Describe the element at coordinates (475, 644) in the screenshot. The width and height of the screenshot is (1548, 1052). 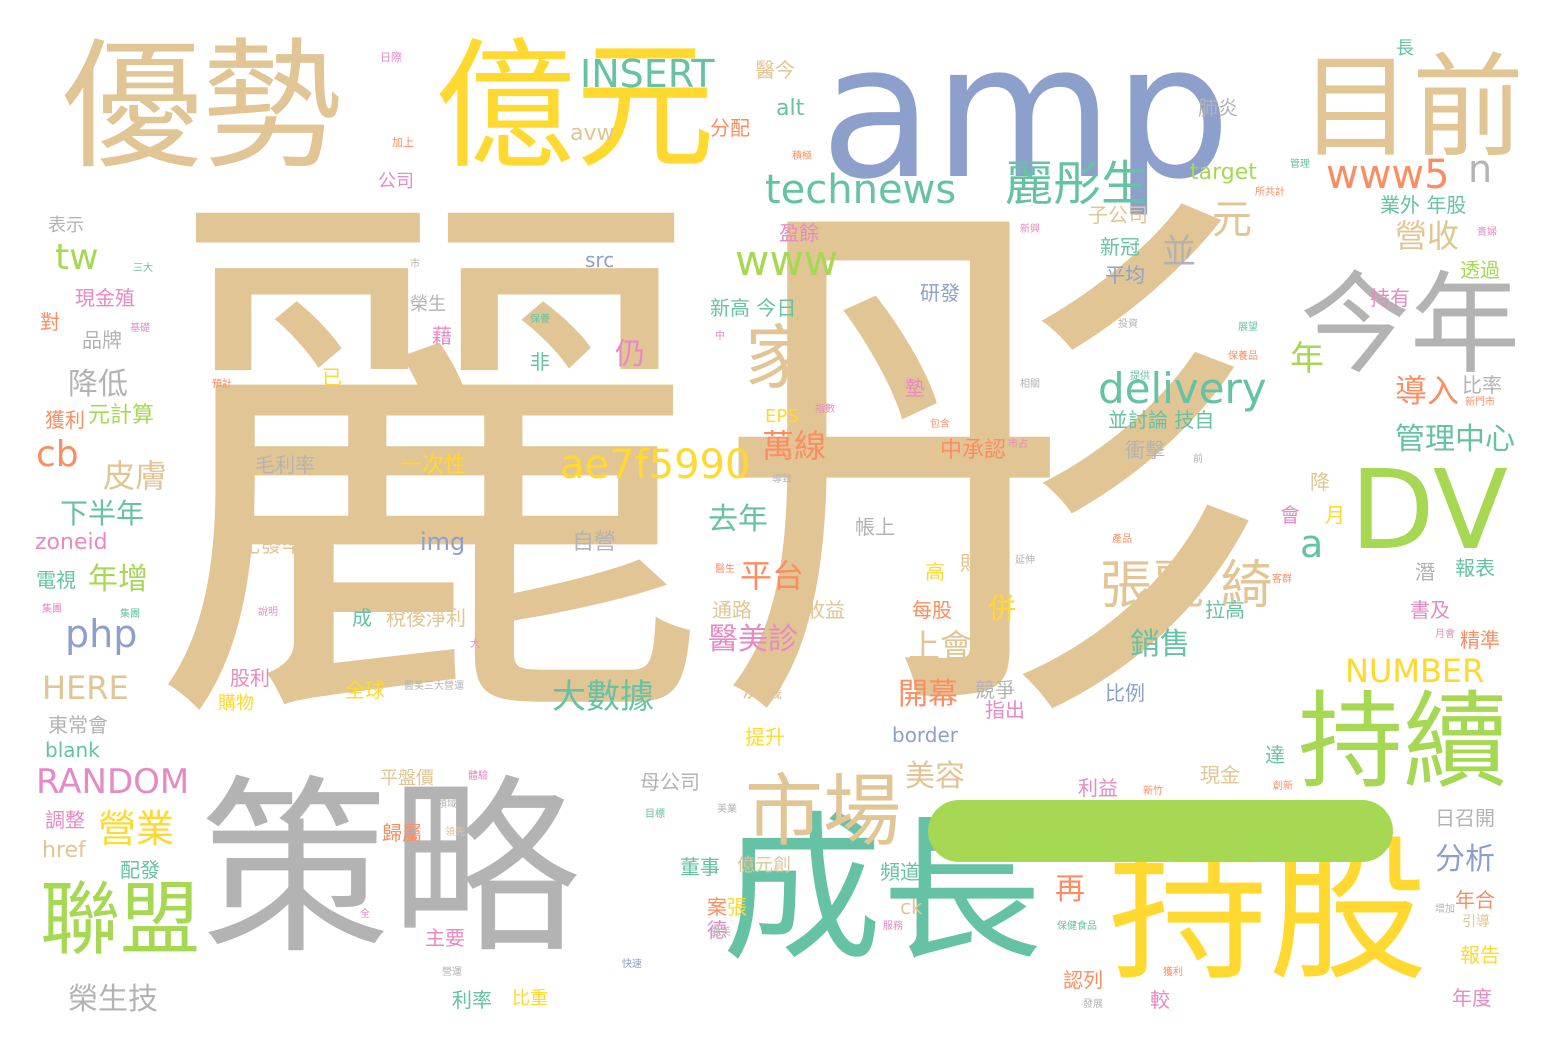
I see `cloud-word: 大` at that location.